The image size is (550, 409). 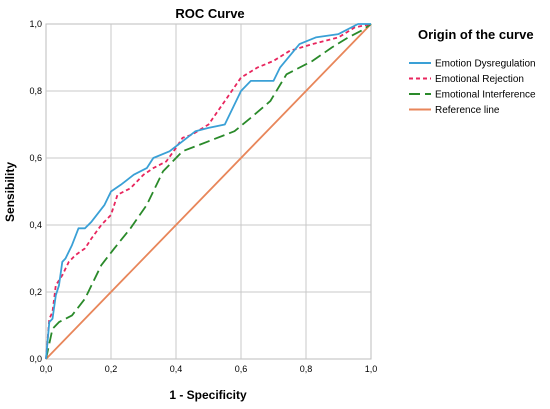 I want to click on x-axis-label: 1 - Specificity, so click(x=208, y=395).